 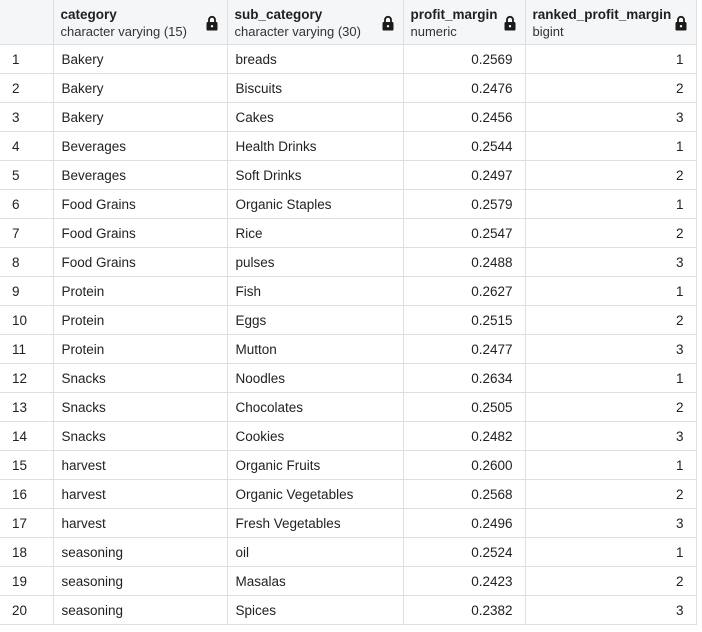 I want to click on cell-profit-margin: 0.2627, so click(x=464, y=291).